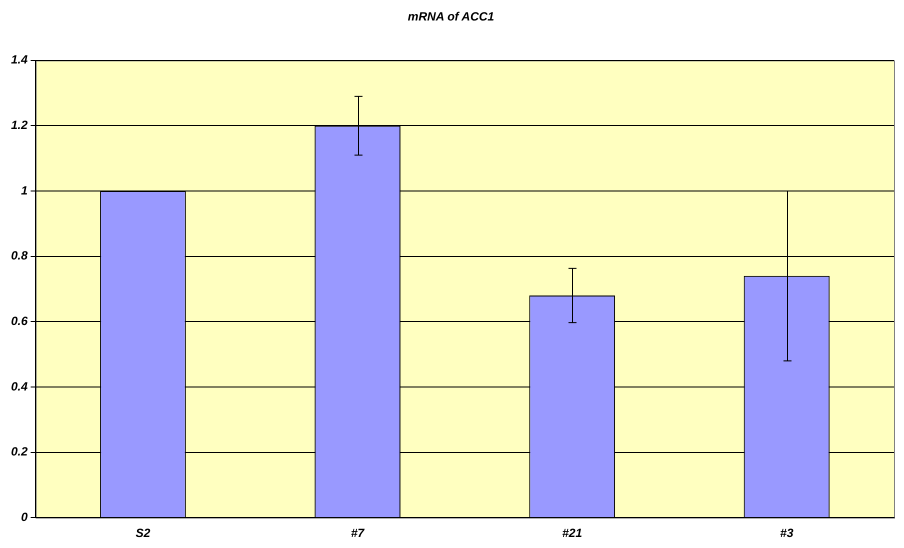  Describe the element at coordinates (451, 17) in the screenshot. I see `chart-title: mRNA of ACC1` at that location.